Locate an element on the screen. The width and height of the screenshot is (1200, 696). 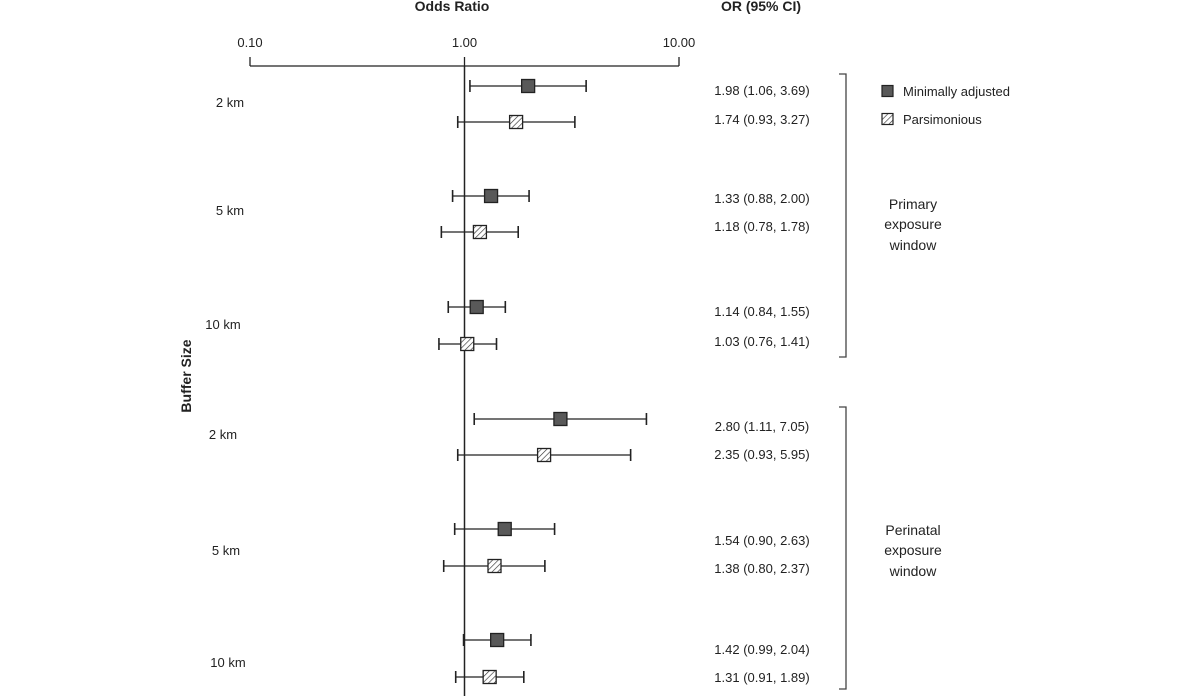
legend: Minimally adjusted Parsimonious is located at coordinates (945, 105).